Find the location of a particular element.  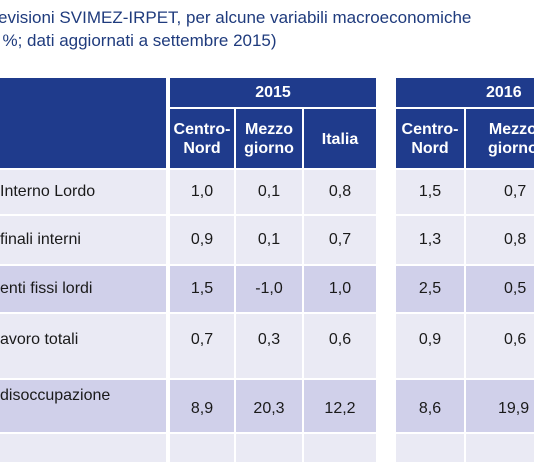

table-cell: 12,2 is located at coordinates (340, 408).